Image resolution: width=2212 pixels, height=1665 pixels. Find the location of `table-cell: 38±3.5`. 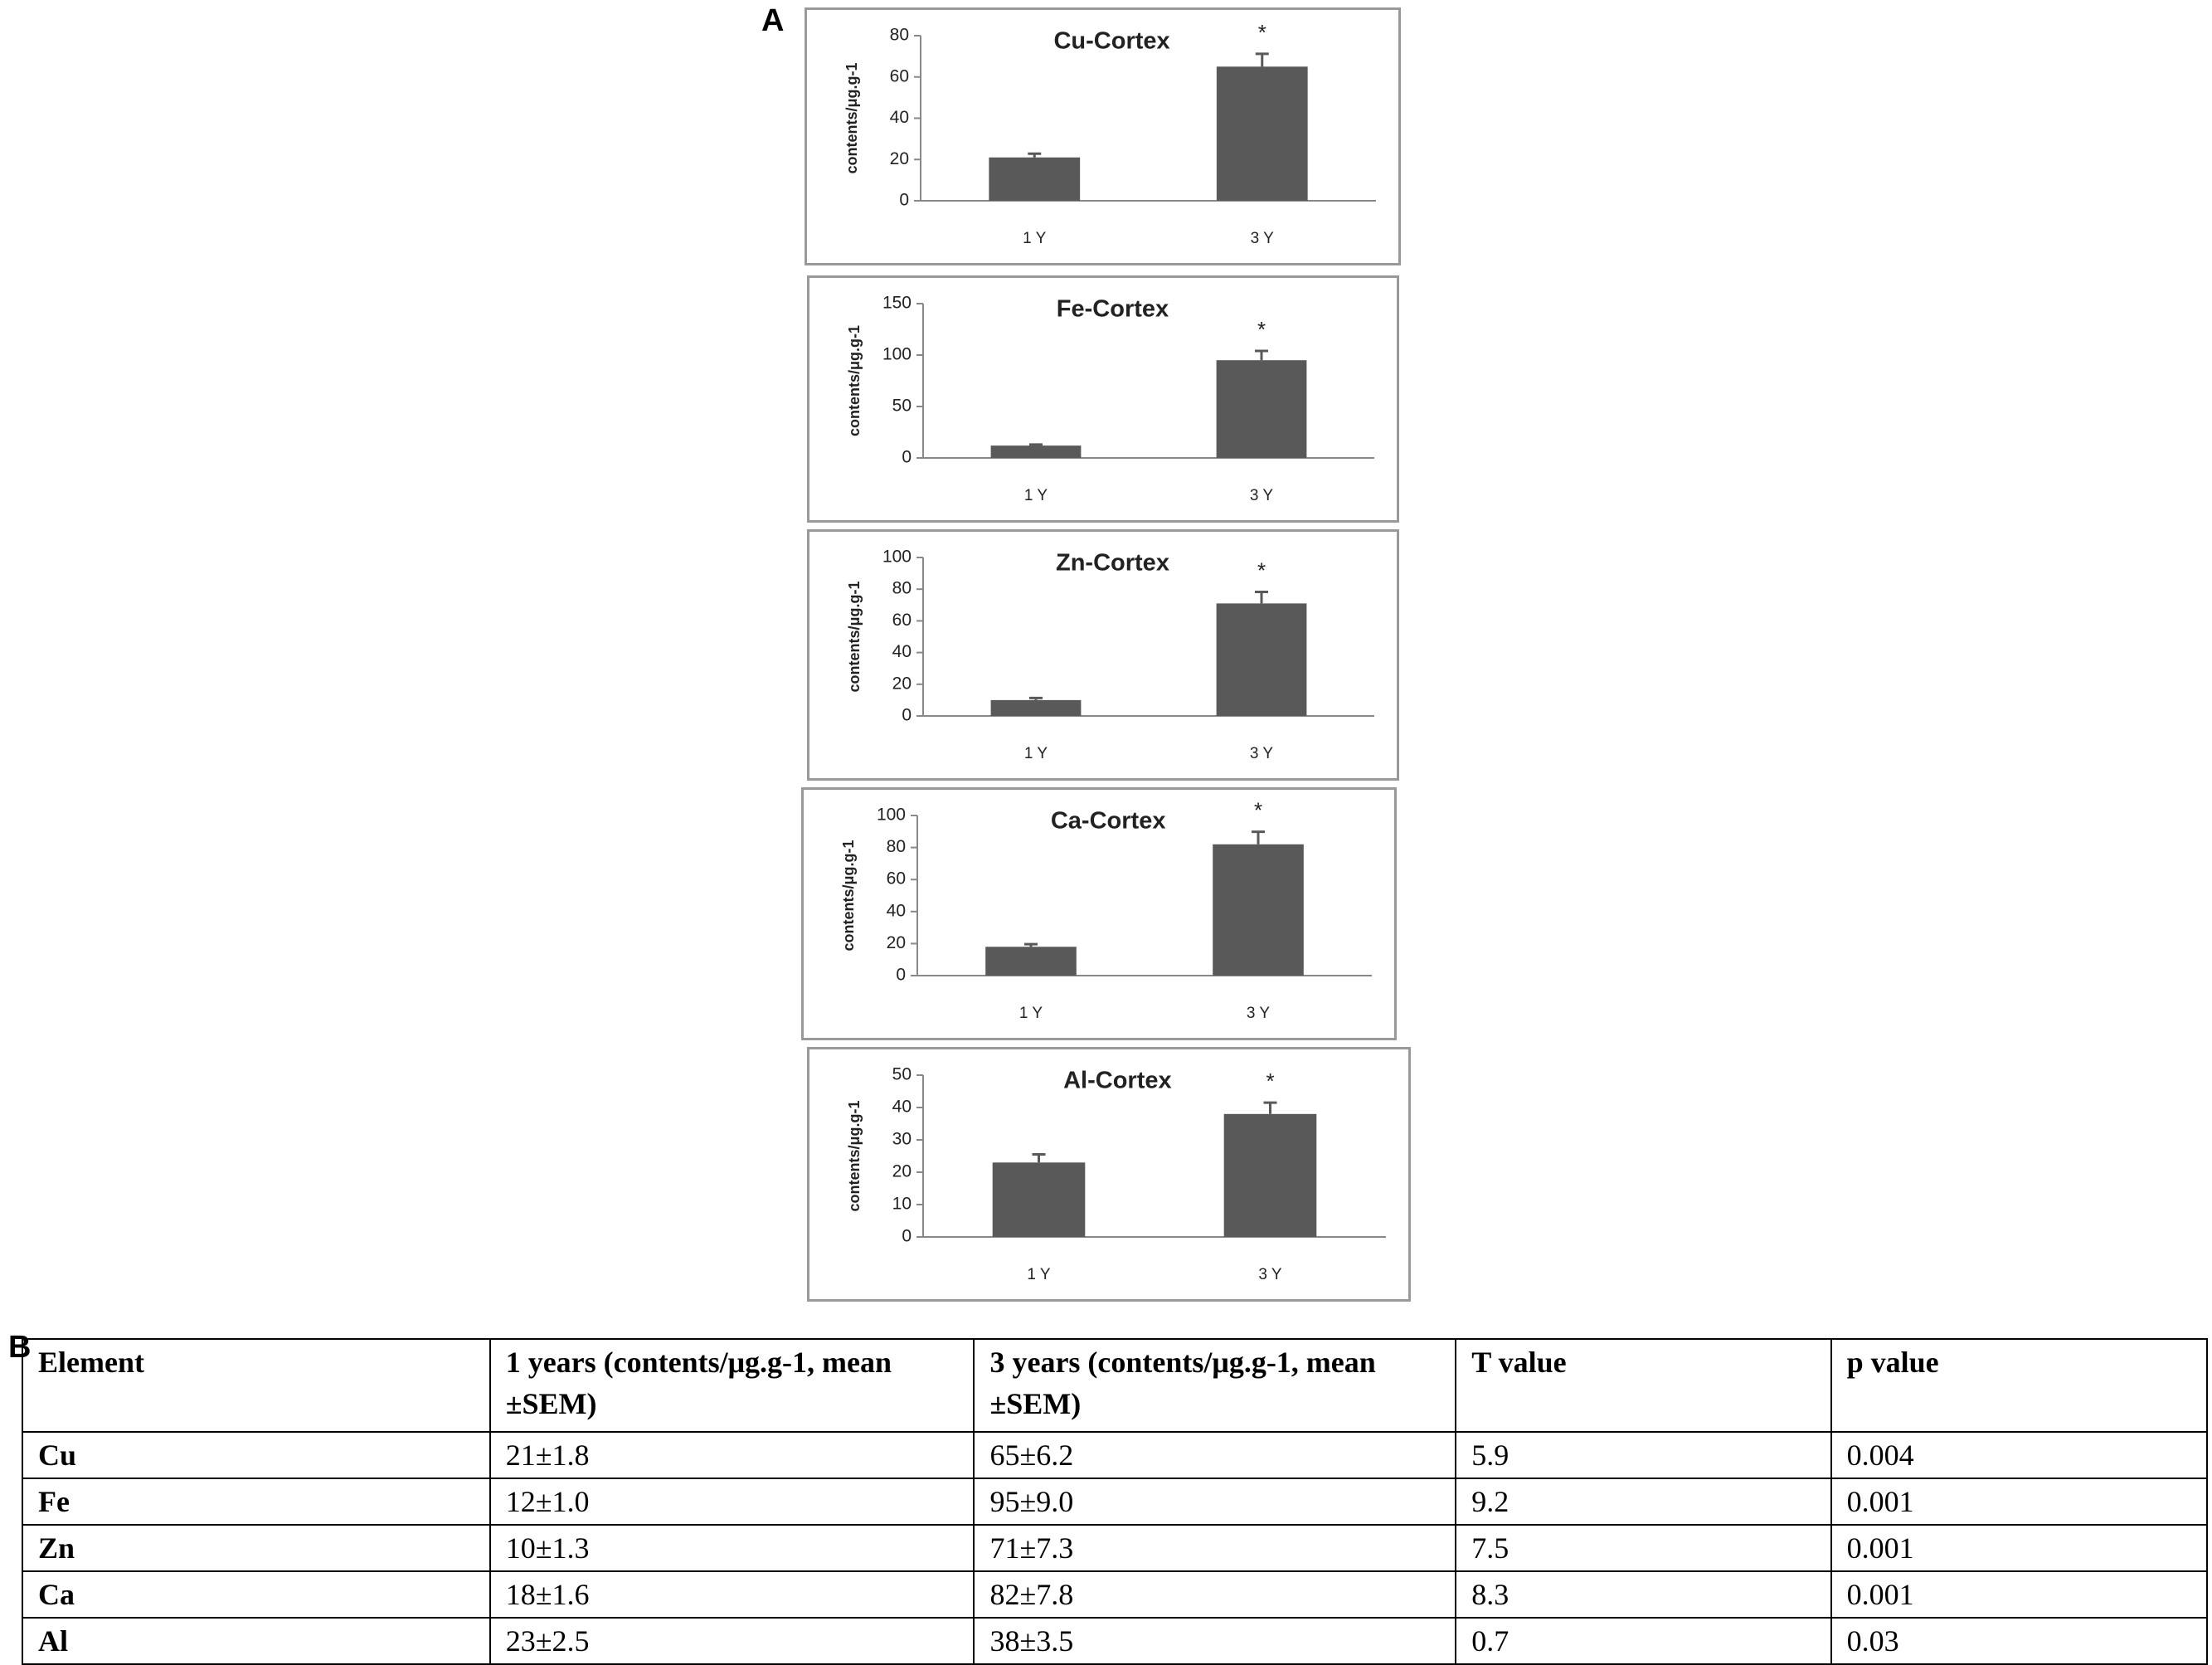

table-cell: 38±3.5 is located at coordinates (1215, 1641).